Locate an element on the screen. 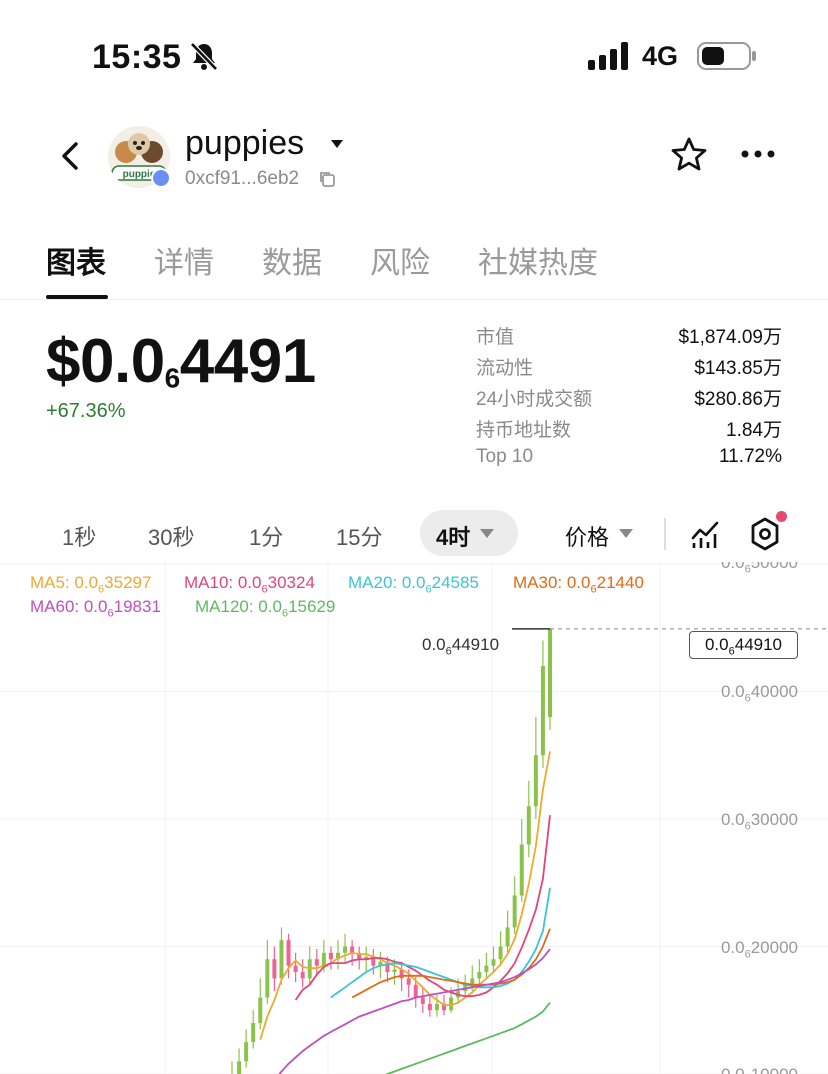 This screenshot has height=1074, width=828. tab-social: 社媒热度 is located at coordinates (538, 263).